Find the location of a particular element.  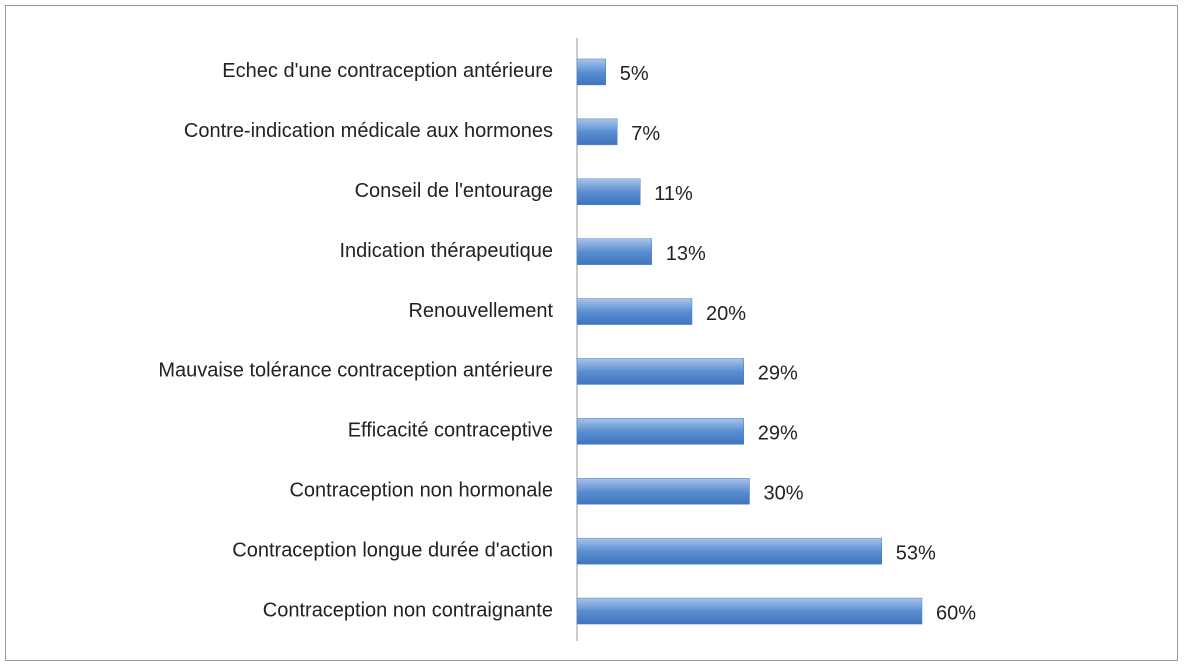

category-label: Indication thérapeutique is located at coordinates (447, 251).